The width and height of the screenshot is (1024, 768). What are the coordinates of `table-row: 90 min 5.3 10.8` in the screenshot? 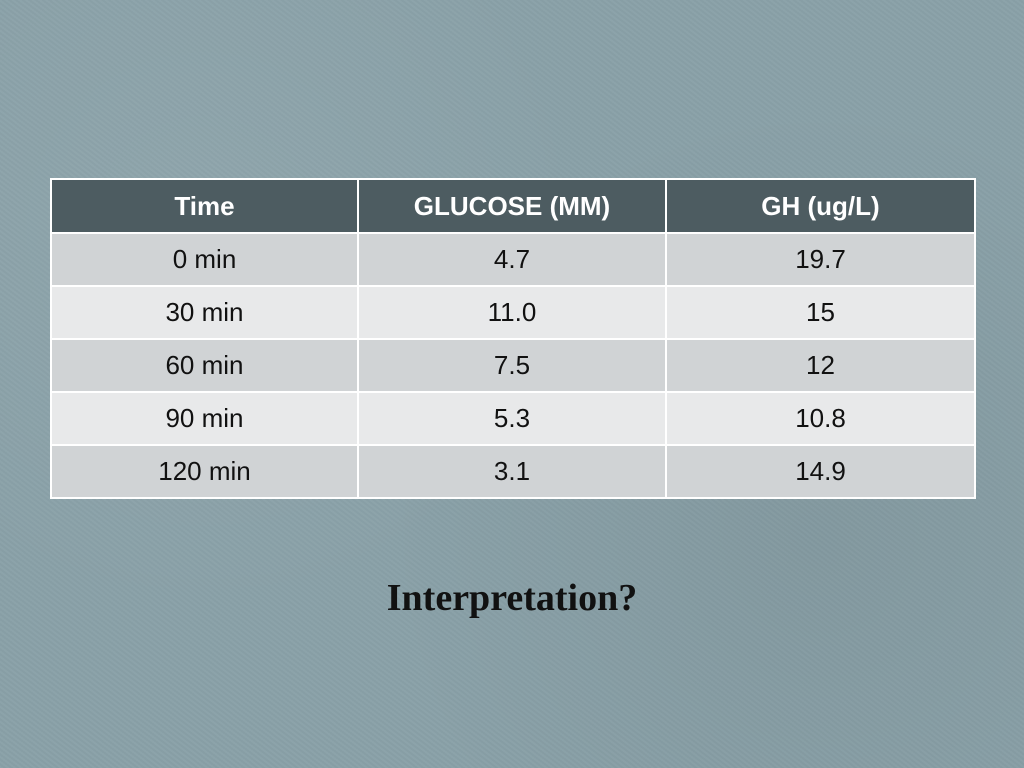 It's located at (513, 418).